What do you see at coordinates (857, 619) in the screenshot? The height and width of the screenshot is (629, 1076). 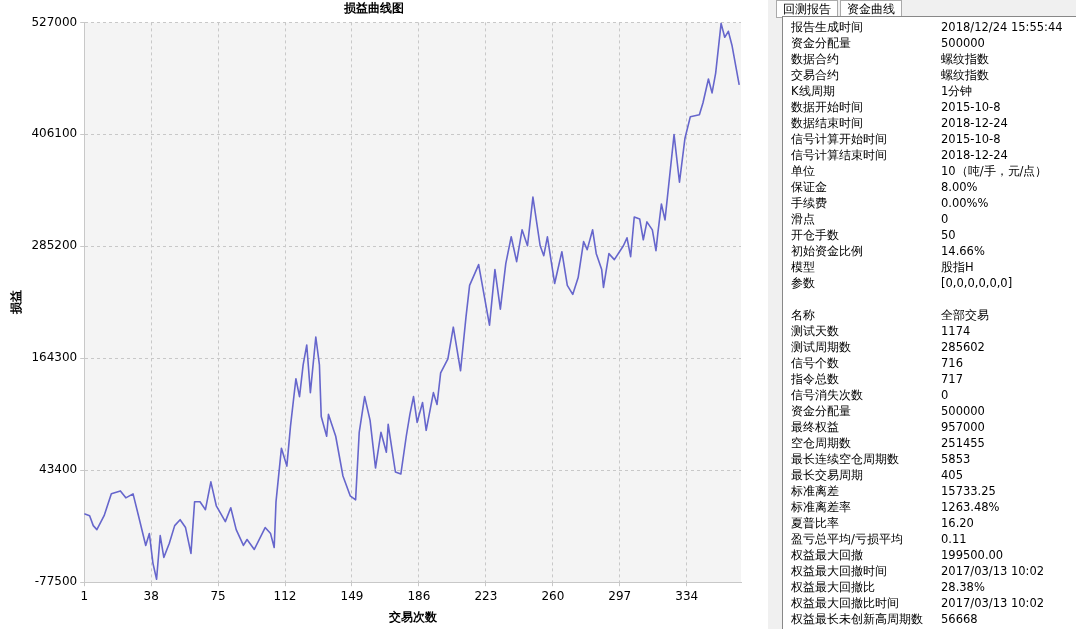 I see `text: 权益最长未创新高周期数` at bounding box center [857, 619].